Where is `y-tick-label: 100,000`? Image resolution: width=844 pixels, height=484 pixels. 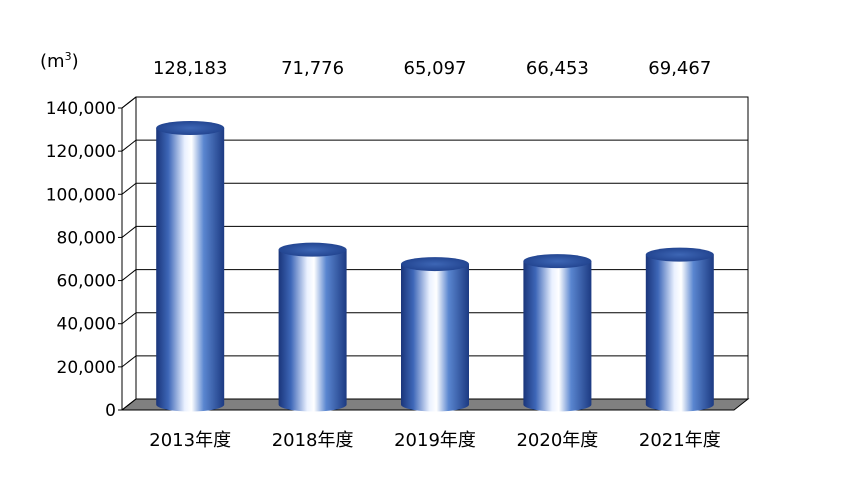
y-tick-label: 100,000 is located at coordinates (81, 195).